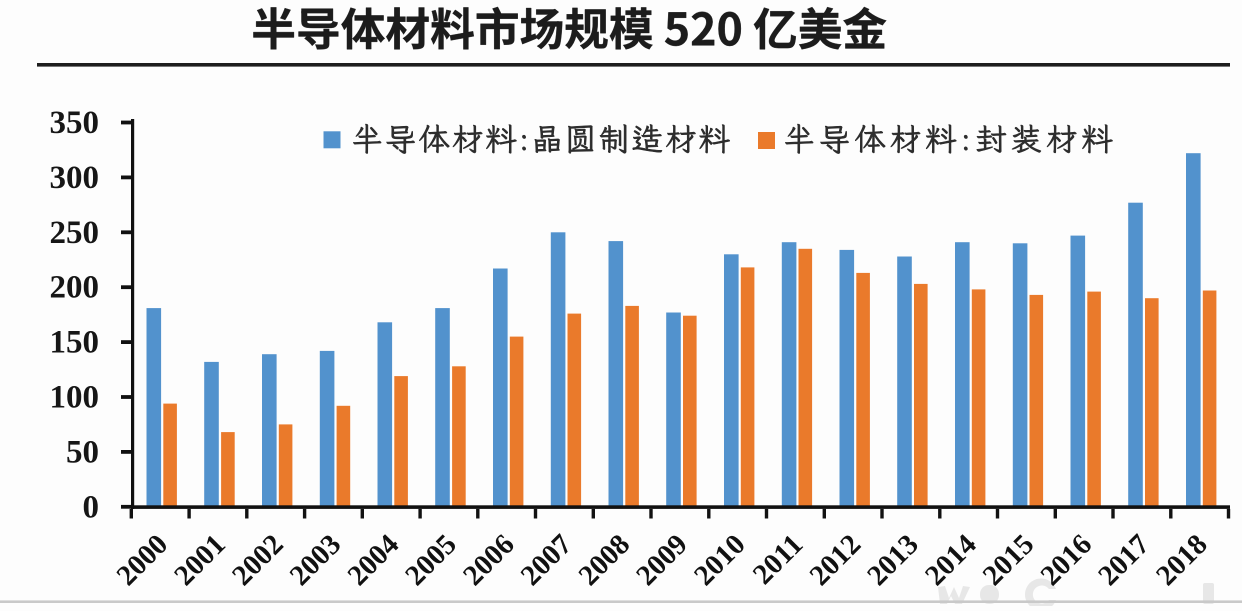  What do you see at coordinates (82, 452) in the screenshot?
I see `svg-text: 50` at bounding box center [82, 452].